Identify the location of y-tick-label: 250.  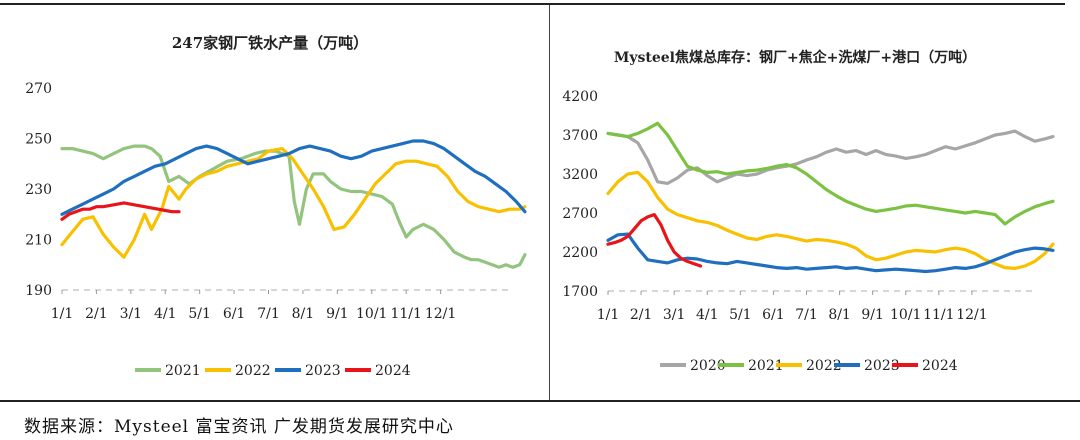
(38, 140).